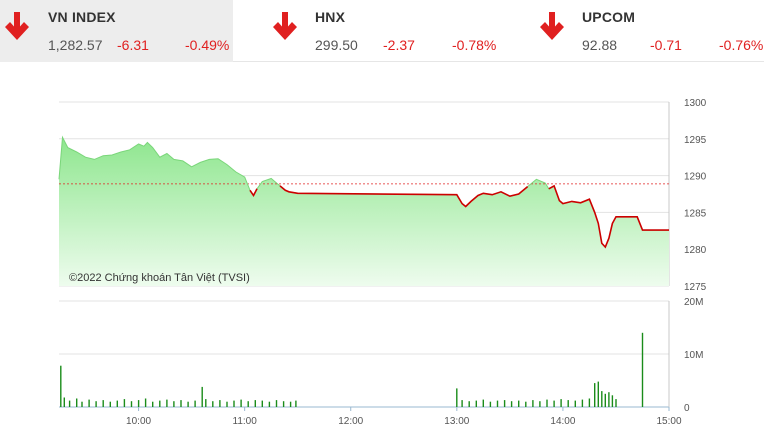  Describe the element at coordinates (82, 17) in the screenshot. I see `ticker-name: VN INDEX` at that location.